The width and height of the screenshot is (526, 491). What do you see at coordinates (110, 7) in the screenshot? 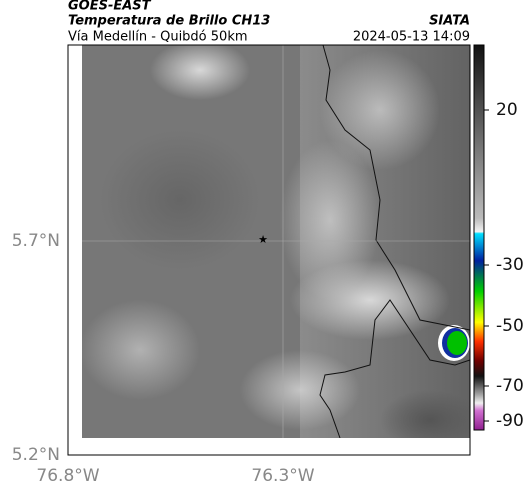
I see `satellite: GOES-EAST` at bounding box center [110, 7].